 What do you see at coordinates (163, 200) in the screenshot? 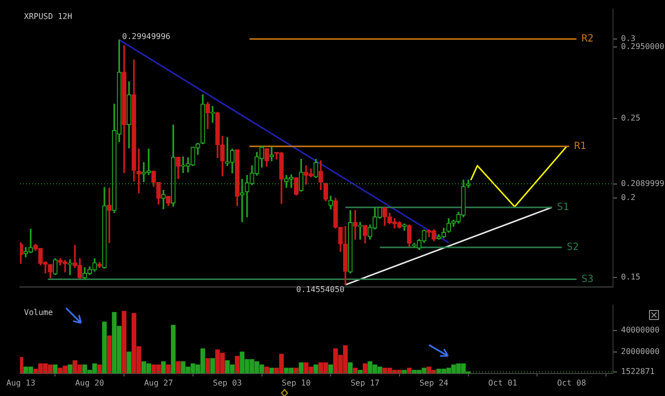
I see `candlestick` at bounding box center [163, 200].